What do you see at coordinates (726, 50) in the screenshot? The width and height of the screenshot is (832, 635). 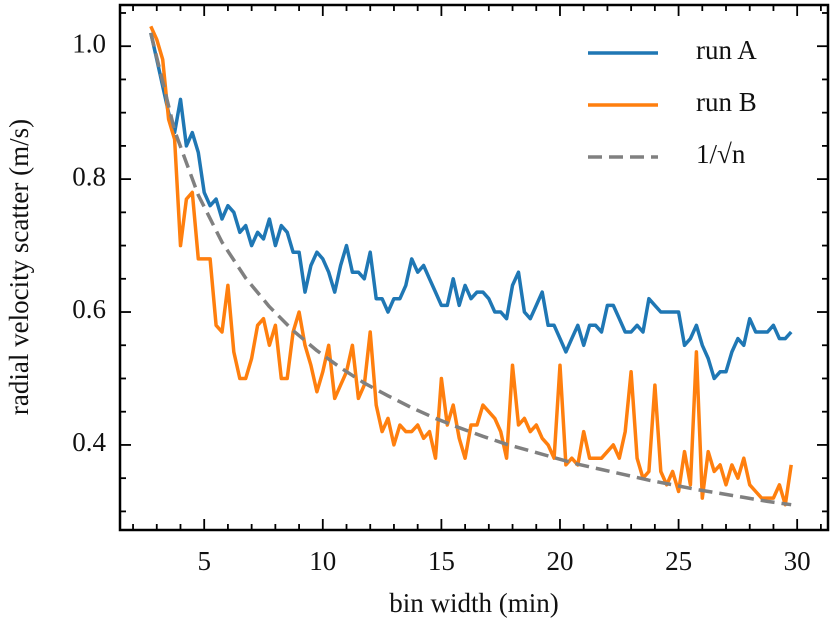 I see `legend-label: run A` at bounding box center [726, 50].